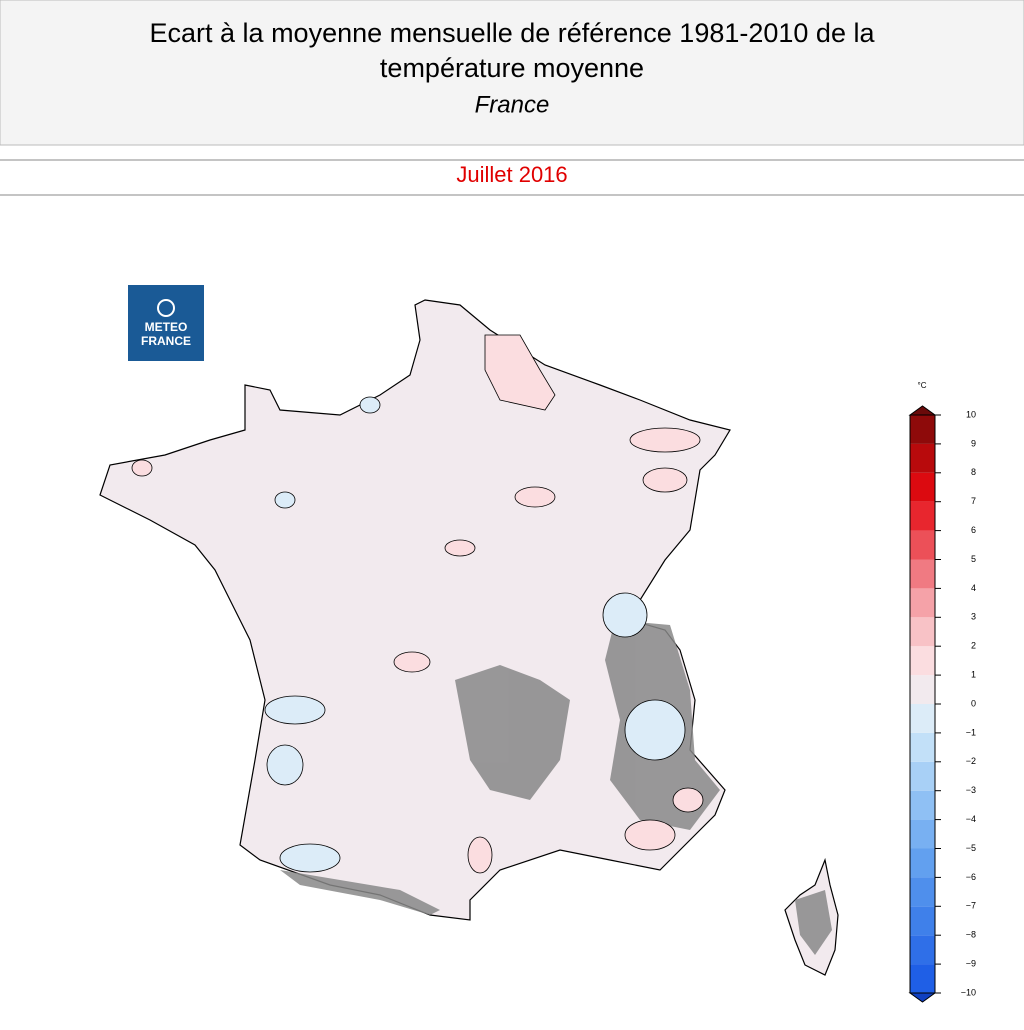 Image resolution: width=1024 pixels, height=1030 pixels. What do you see at coordinates (973, 501) in the screenshot?
I see `colorbar-tick-label: 7` at bounding box center [973, 501].